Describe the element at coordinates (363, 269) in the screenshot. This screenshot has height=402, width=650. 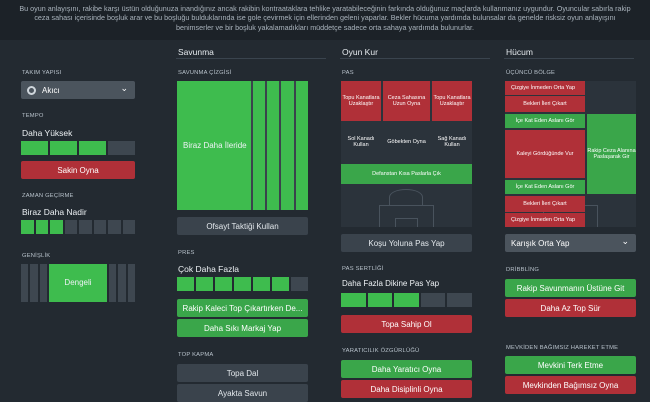
I see `pass-range-label: PAS SERTLİĞİ` at that location.